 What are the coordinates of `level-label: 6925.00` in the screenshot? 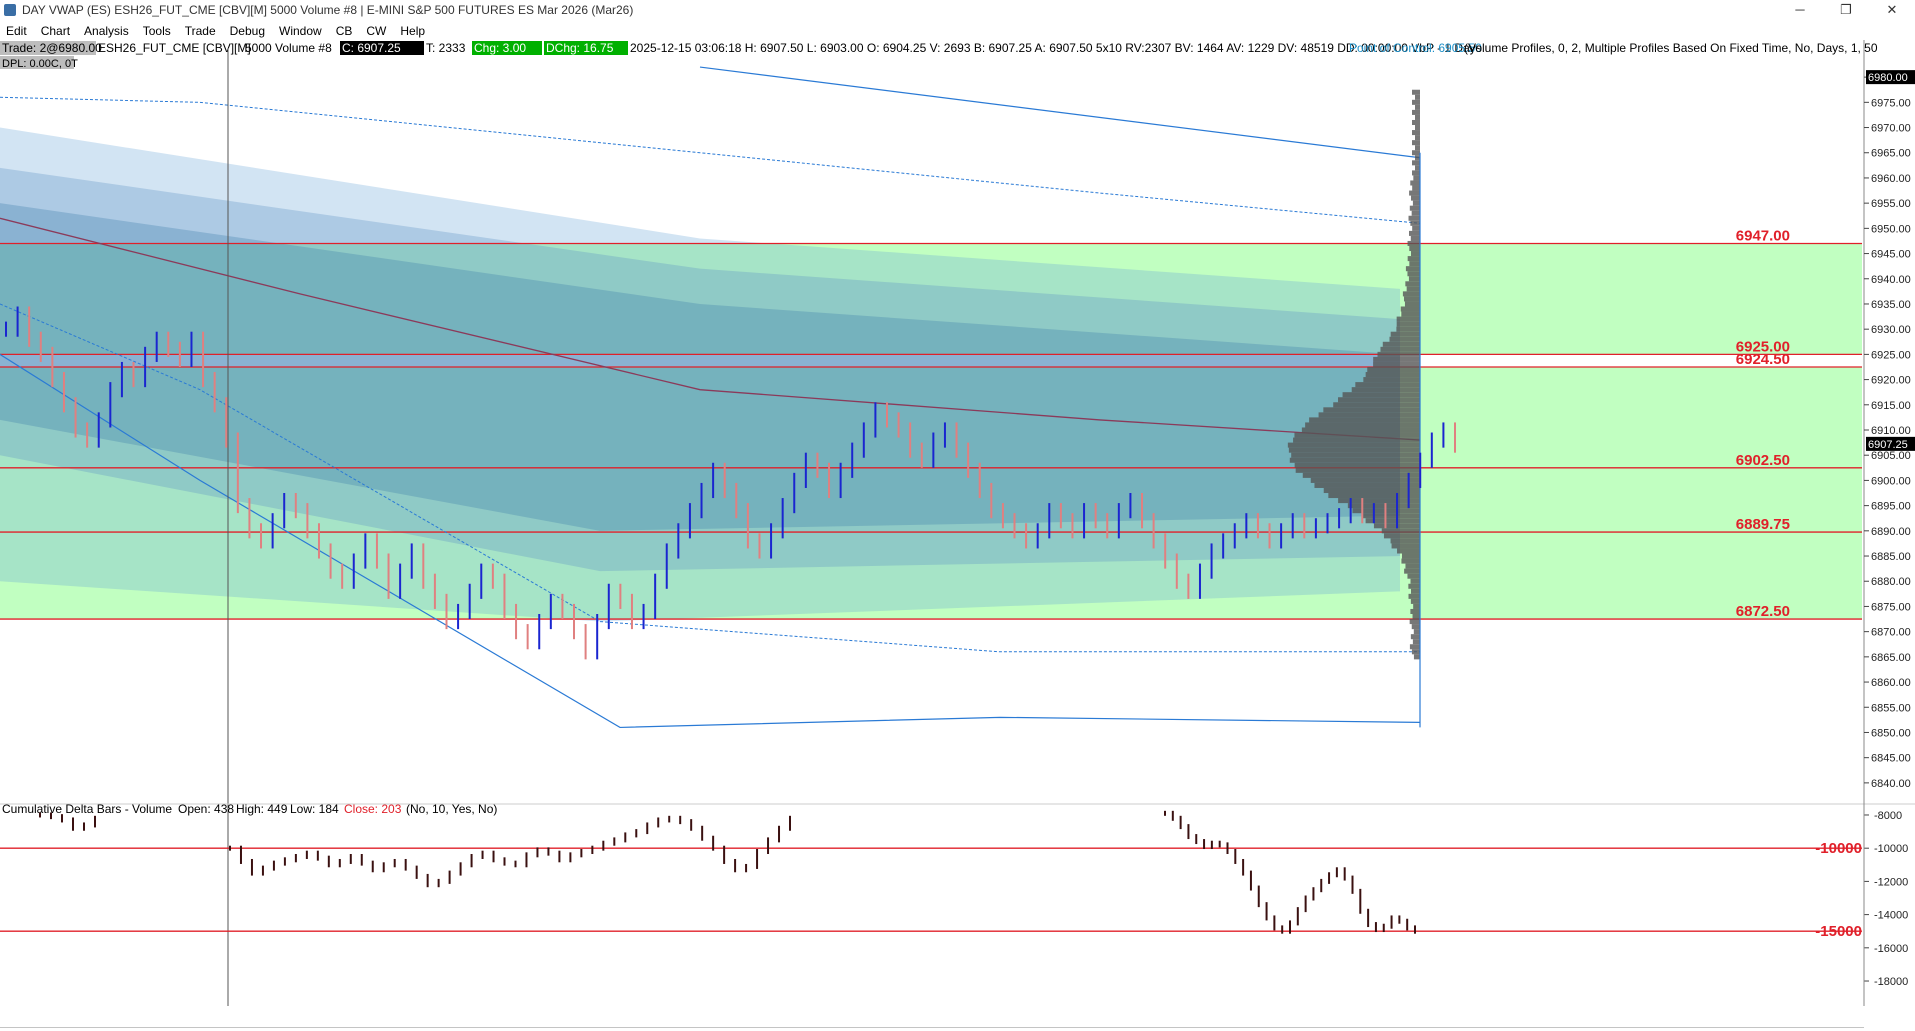 It's located at (1763, 346).